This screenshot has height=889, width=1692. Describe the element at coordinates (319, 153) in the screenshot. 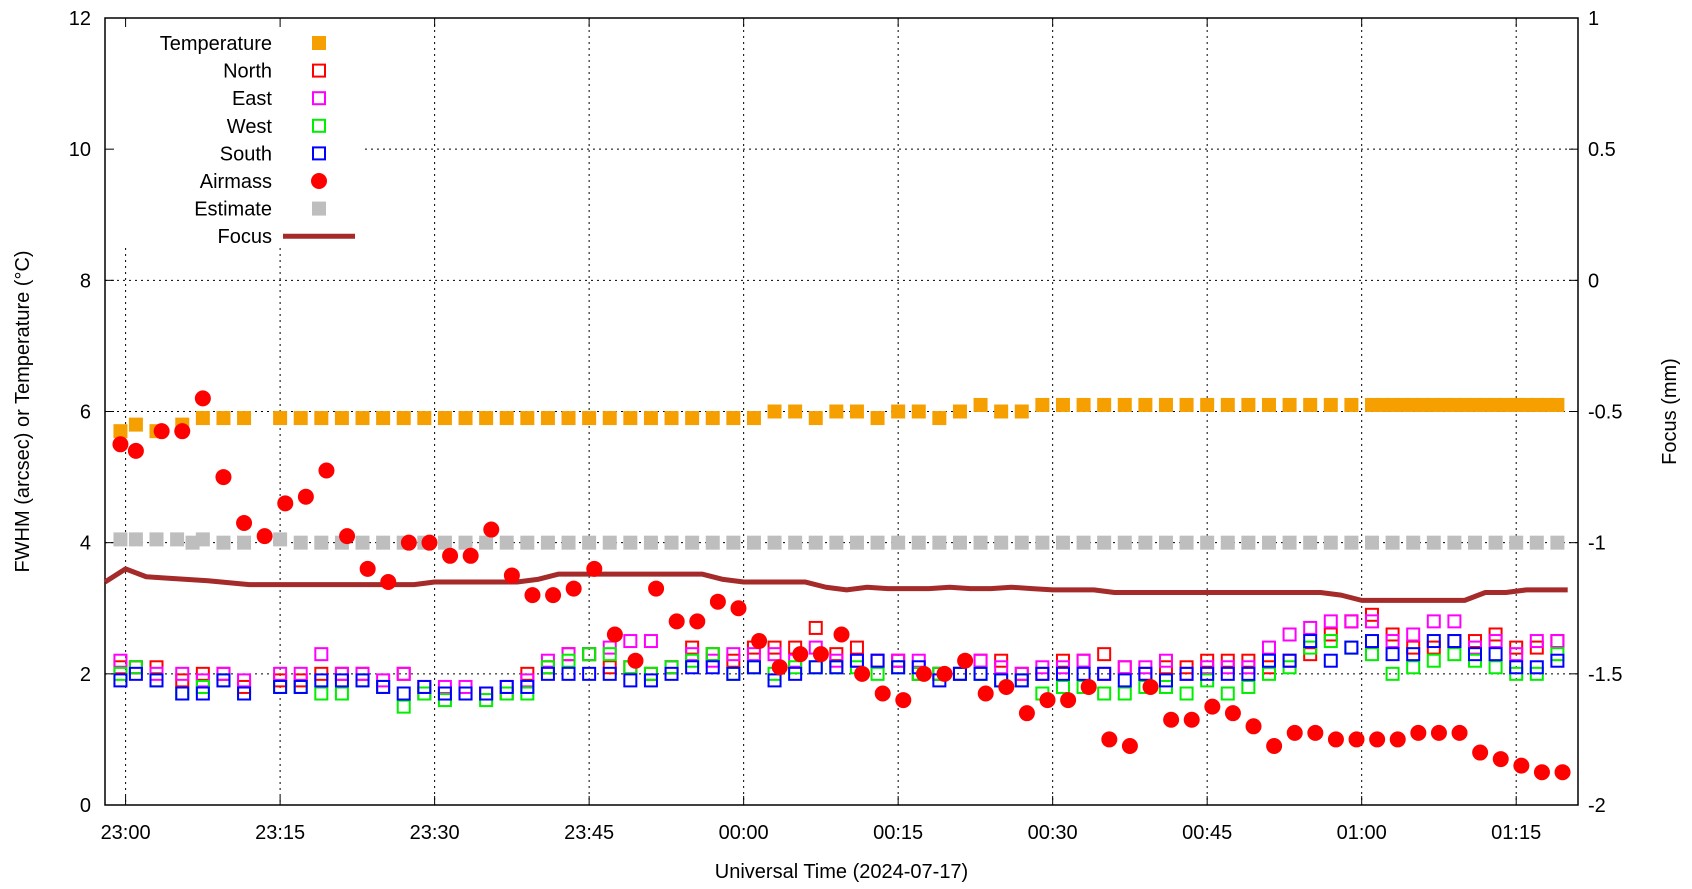

I see `legend-swatch-south` at that location.